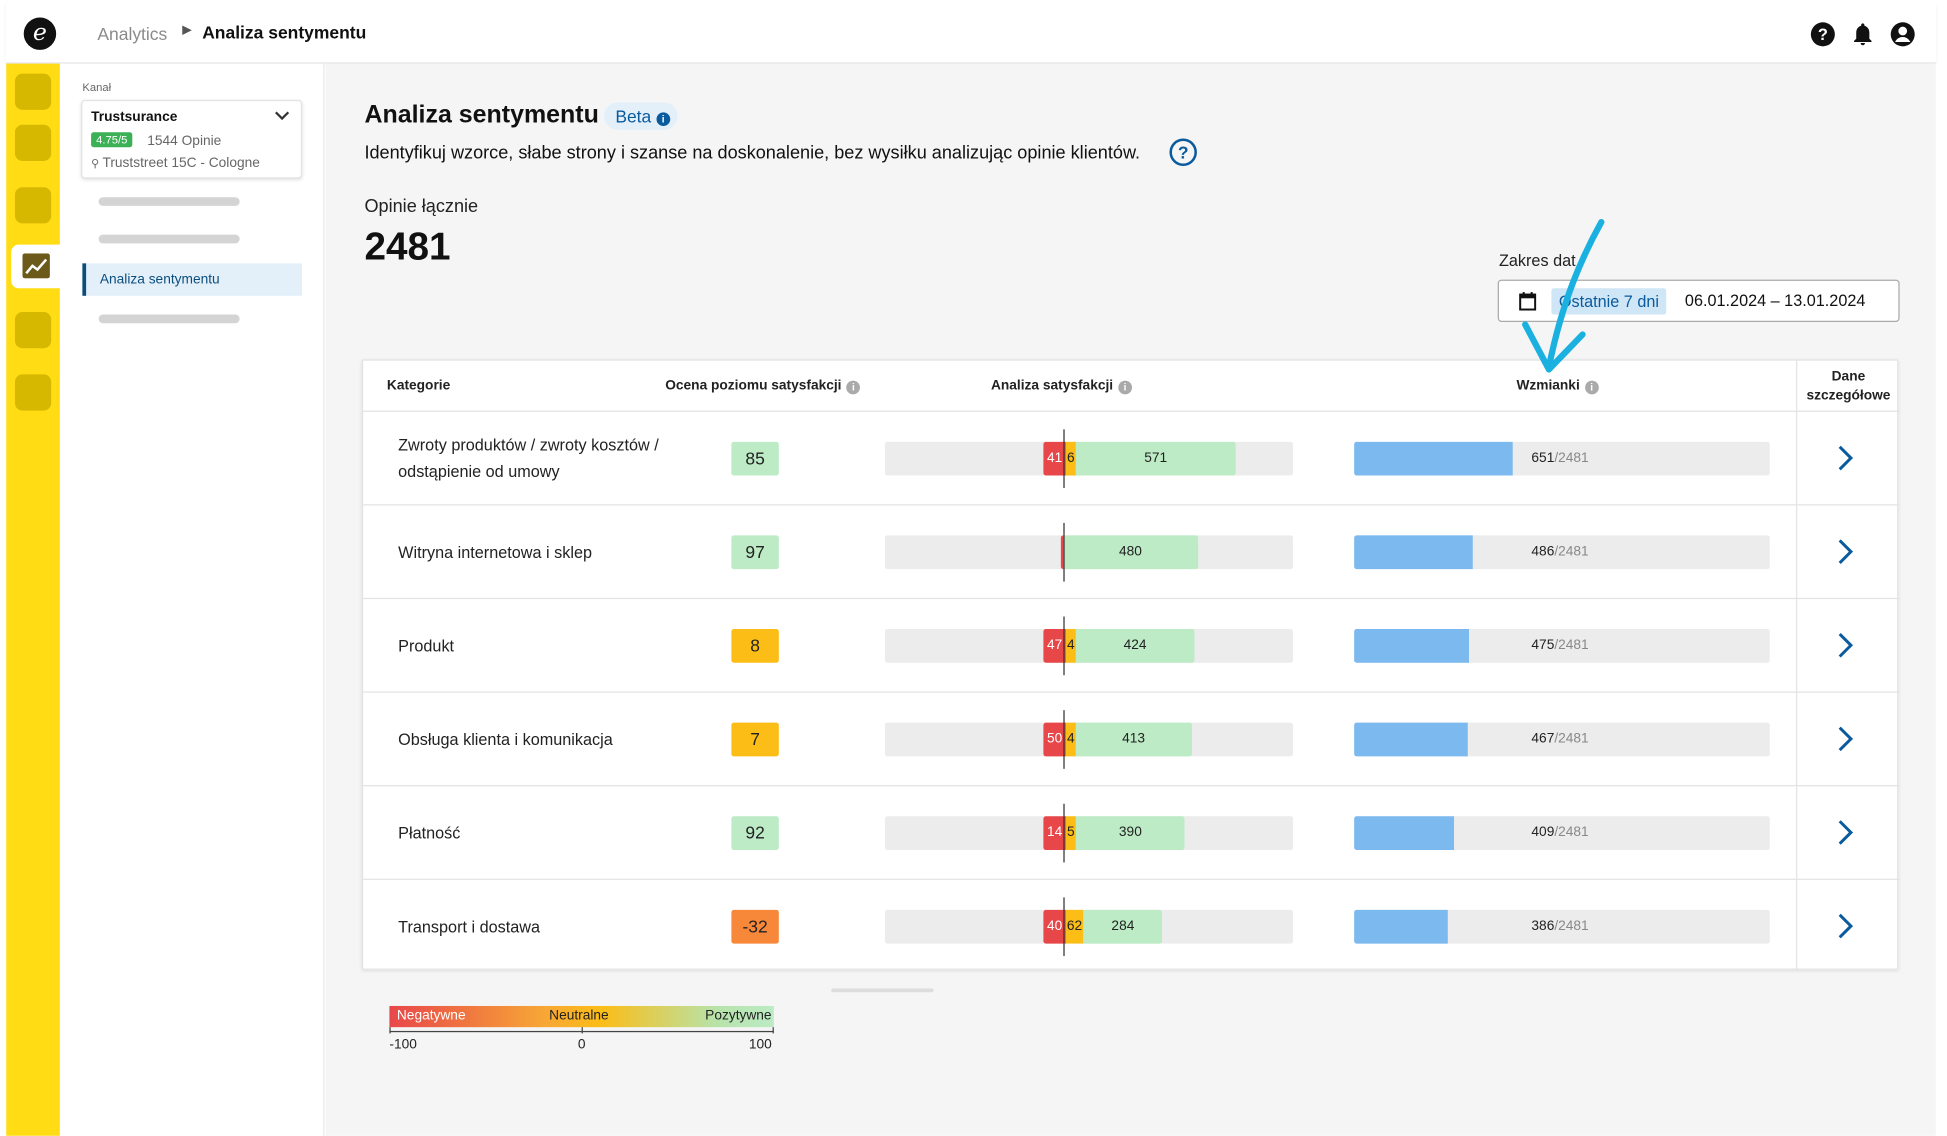 The width and height of the screenshot is (1947, 1136). What do you see at coordinates (738, 1016) in the screenshot?
I see `legend-positive: Pozytywne` at bounding box center [738, 1016].